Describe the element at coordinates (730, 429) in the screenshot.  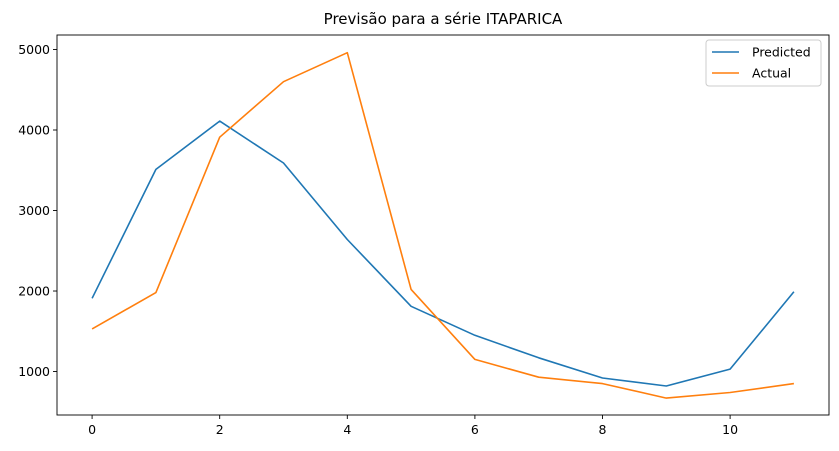
I see `x-tick-label: 10` at that location.